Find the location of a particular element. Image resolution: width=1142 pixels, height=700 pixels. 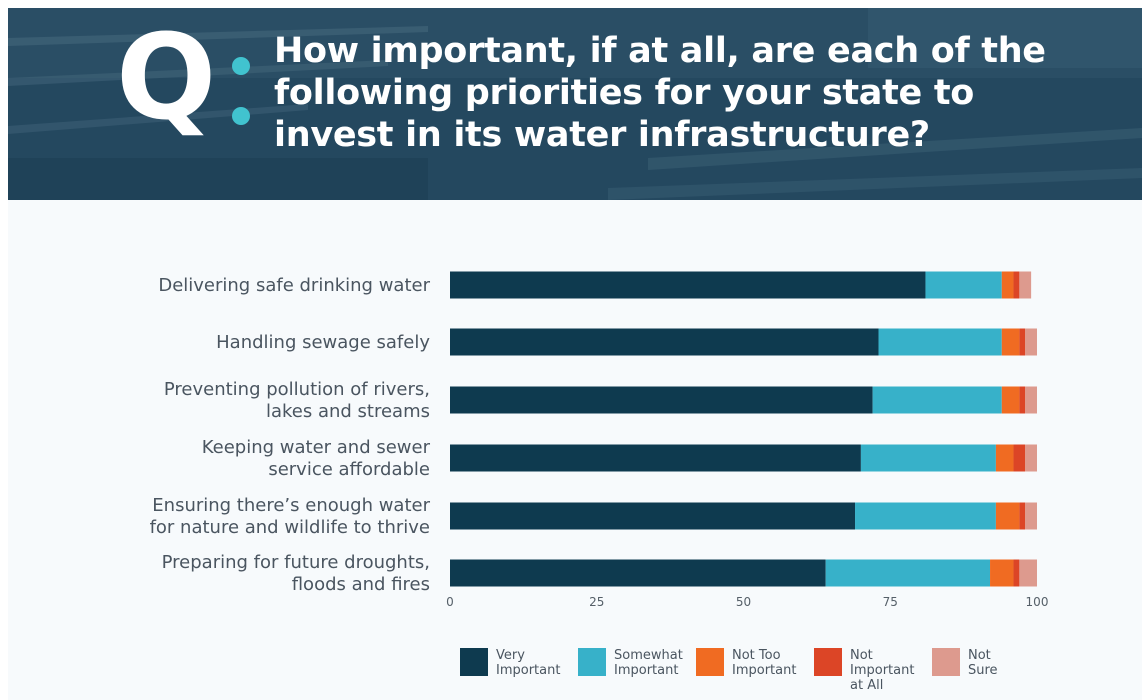

legend-item-2: Somewhat Important is located at coordinates (637, 670).